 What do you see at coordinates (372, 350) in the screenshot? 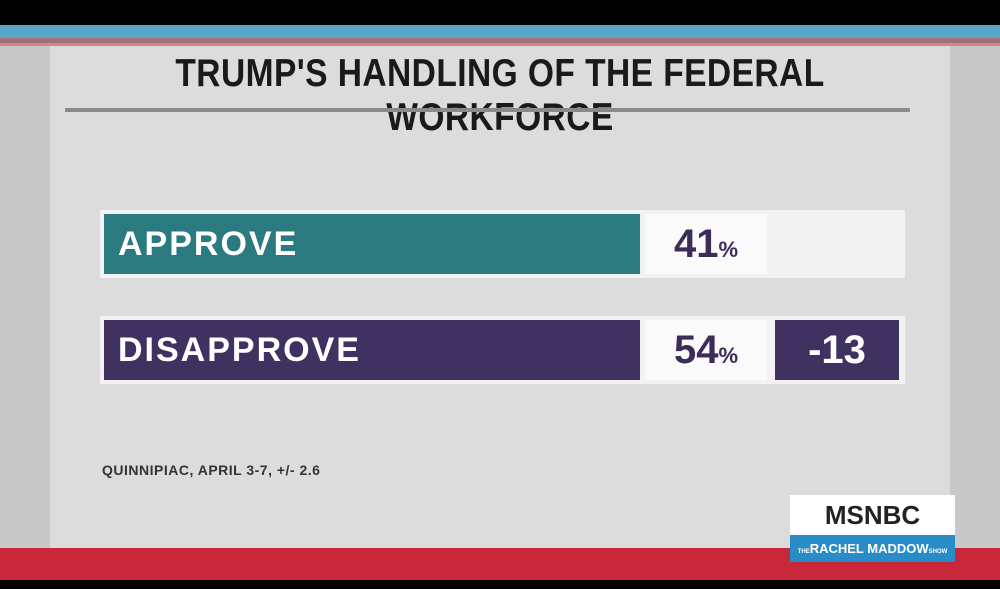
I see `bar: DISAPPROVE` at bounding box center [372, 350].